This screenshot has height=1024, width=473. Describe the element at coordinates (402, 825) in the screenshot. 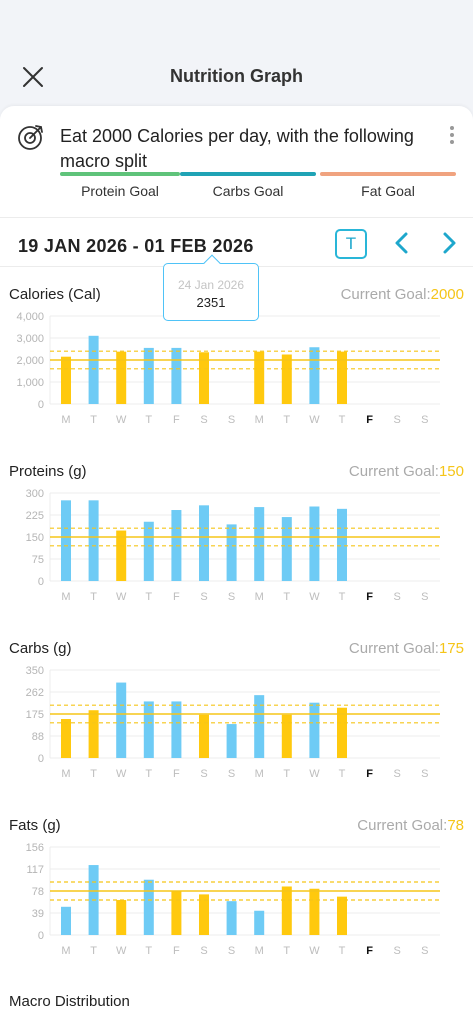

I see `goal-label: Current Goal:` at that location.